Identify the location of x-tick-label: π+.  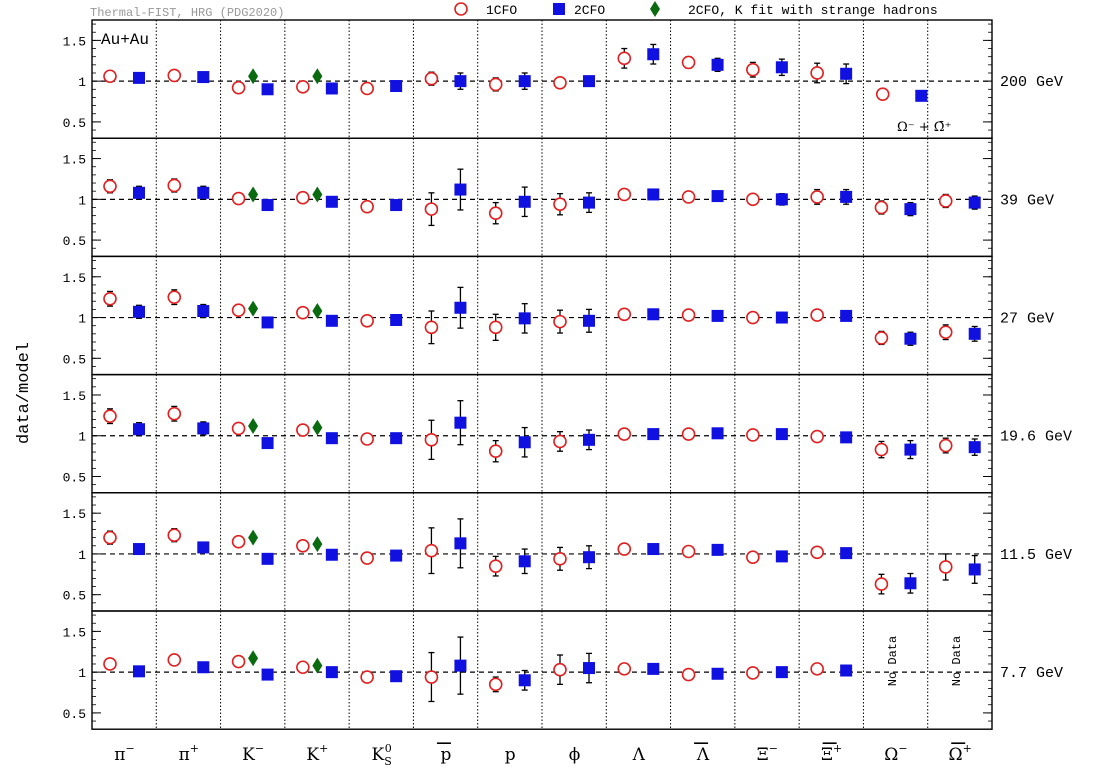
(189, 753).